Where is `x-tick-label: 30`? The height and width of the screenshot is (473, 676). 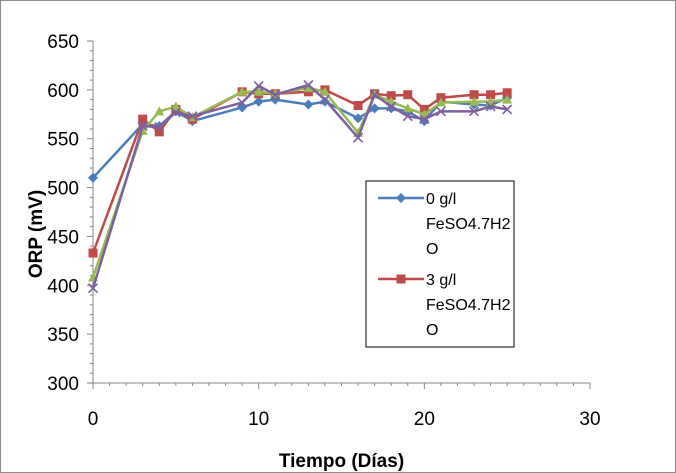 x-tick-label: 30 is located at coordinates (589, 419).